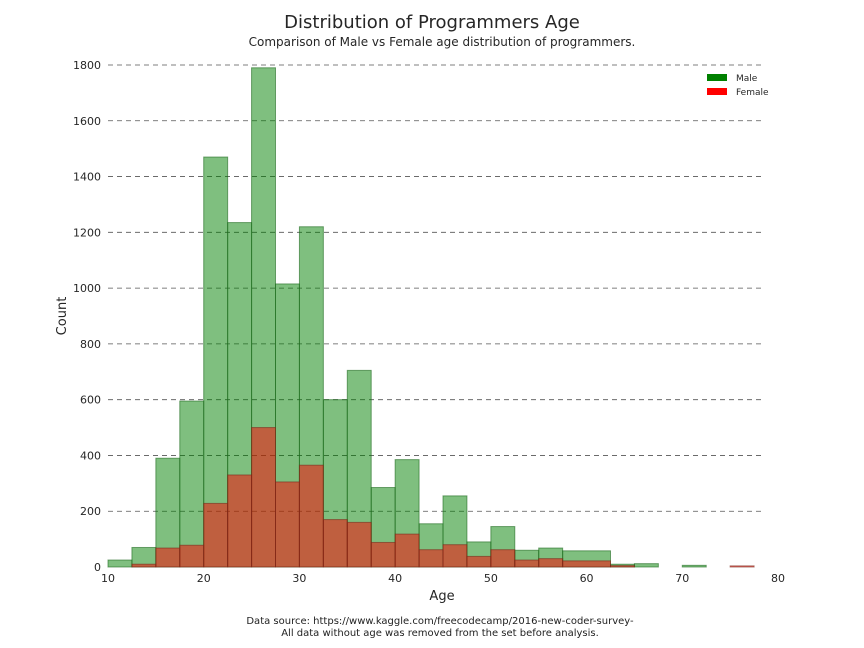 This screenshot has width=864, height=648. Describe the element at coordinates (299, 578) in the screenshot. I see `x-tick-label: 30` at that location.